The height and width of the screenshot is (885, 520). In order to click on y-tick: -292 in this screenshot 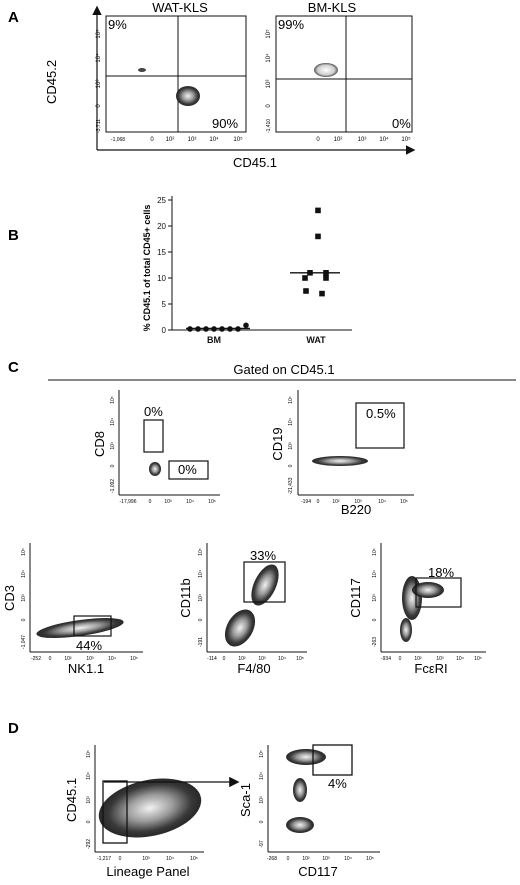, I will do `click(89, 844)`.